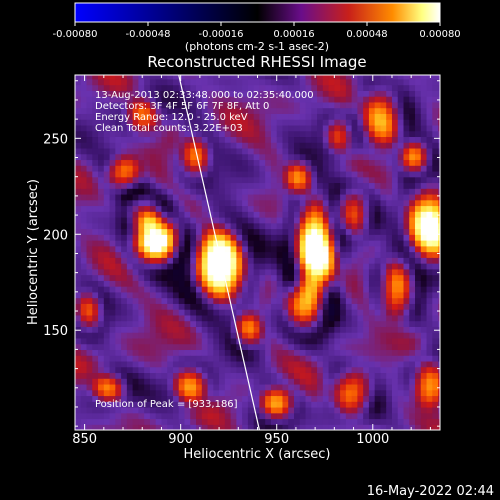  Describe the element at coordinates (182, 106) in the screenshot. I see `annotation-detectors: Detectors: 3F 4F 5F 6F 7F 8F, Att 0` at that location.